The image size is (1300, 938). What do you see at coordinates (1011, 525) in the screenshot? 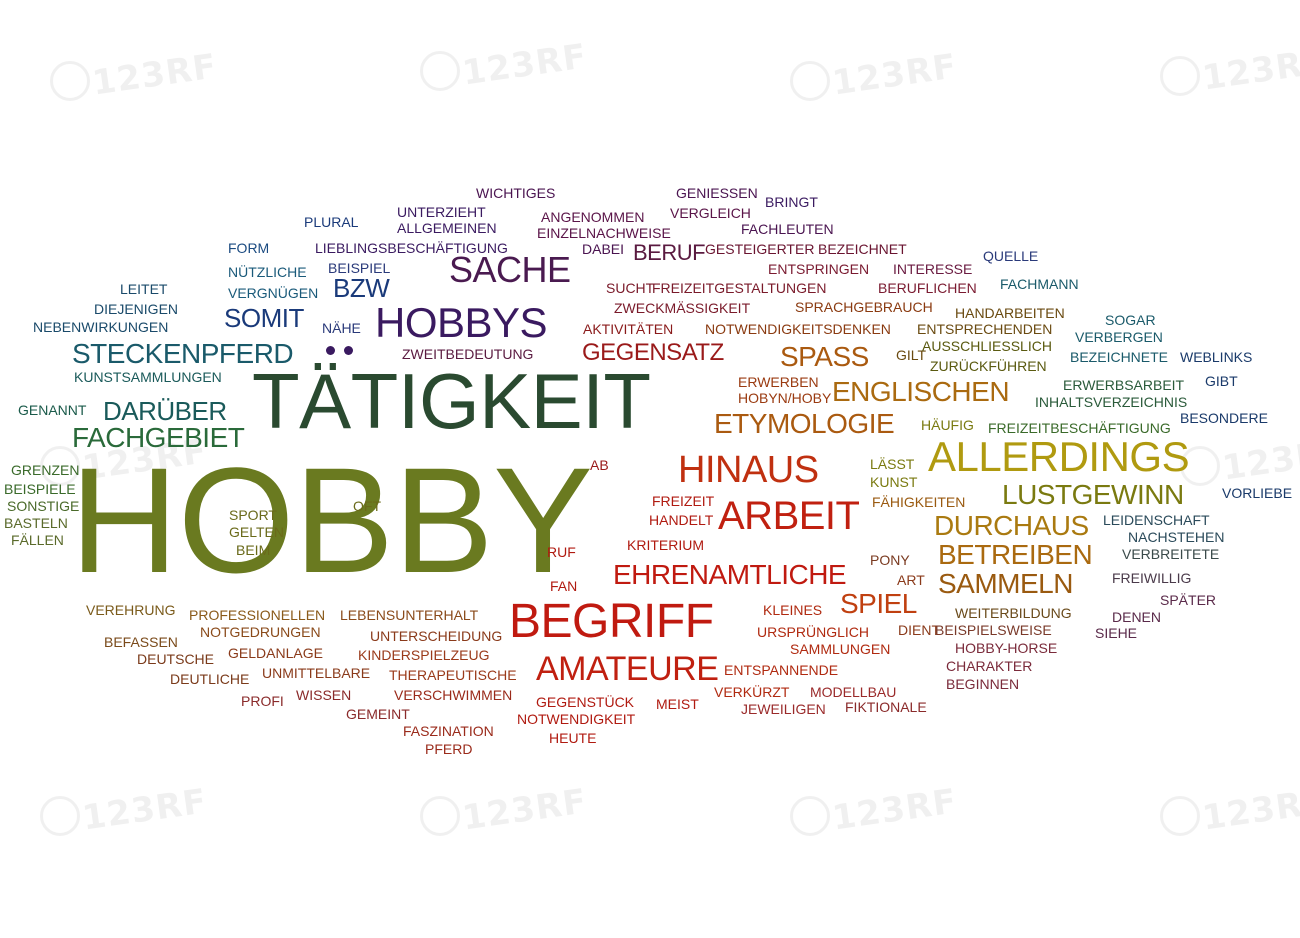
I see `word-durchaus: DURCHAUS` at bounding box center [1011, 525].